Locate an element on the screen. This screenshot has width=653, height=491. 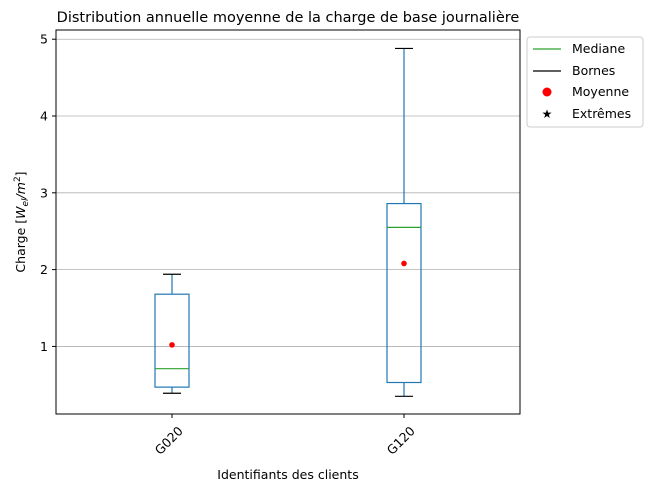
legend-extremes-label: Extrêmes is located at coordinates (601, 113).